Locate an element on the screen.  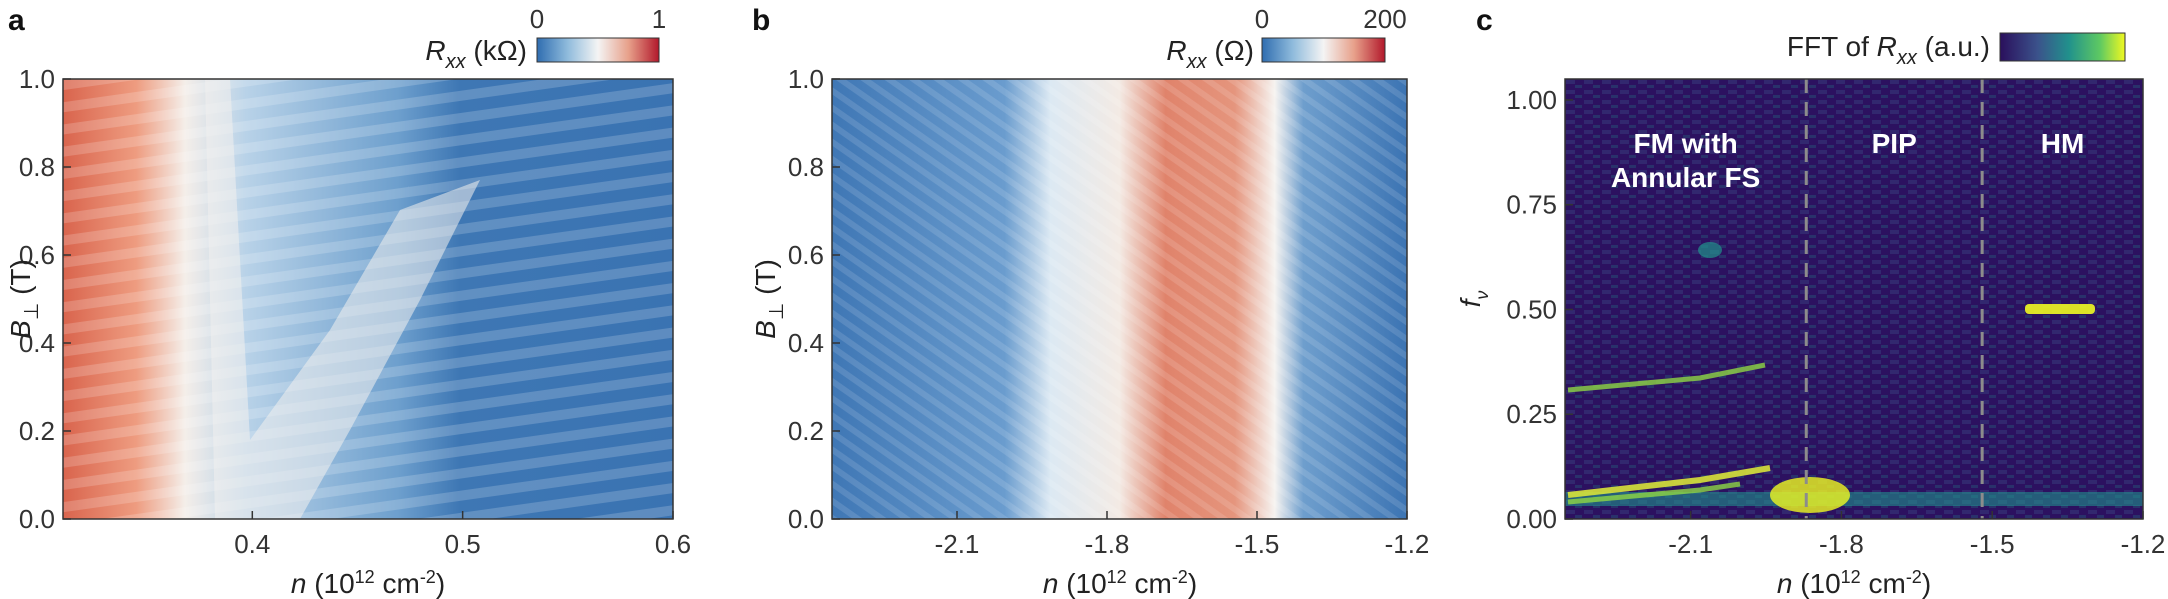
colorbar-a-max: 1 is located at coordinates (659, 19).